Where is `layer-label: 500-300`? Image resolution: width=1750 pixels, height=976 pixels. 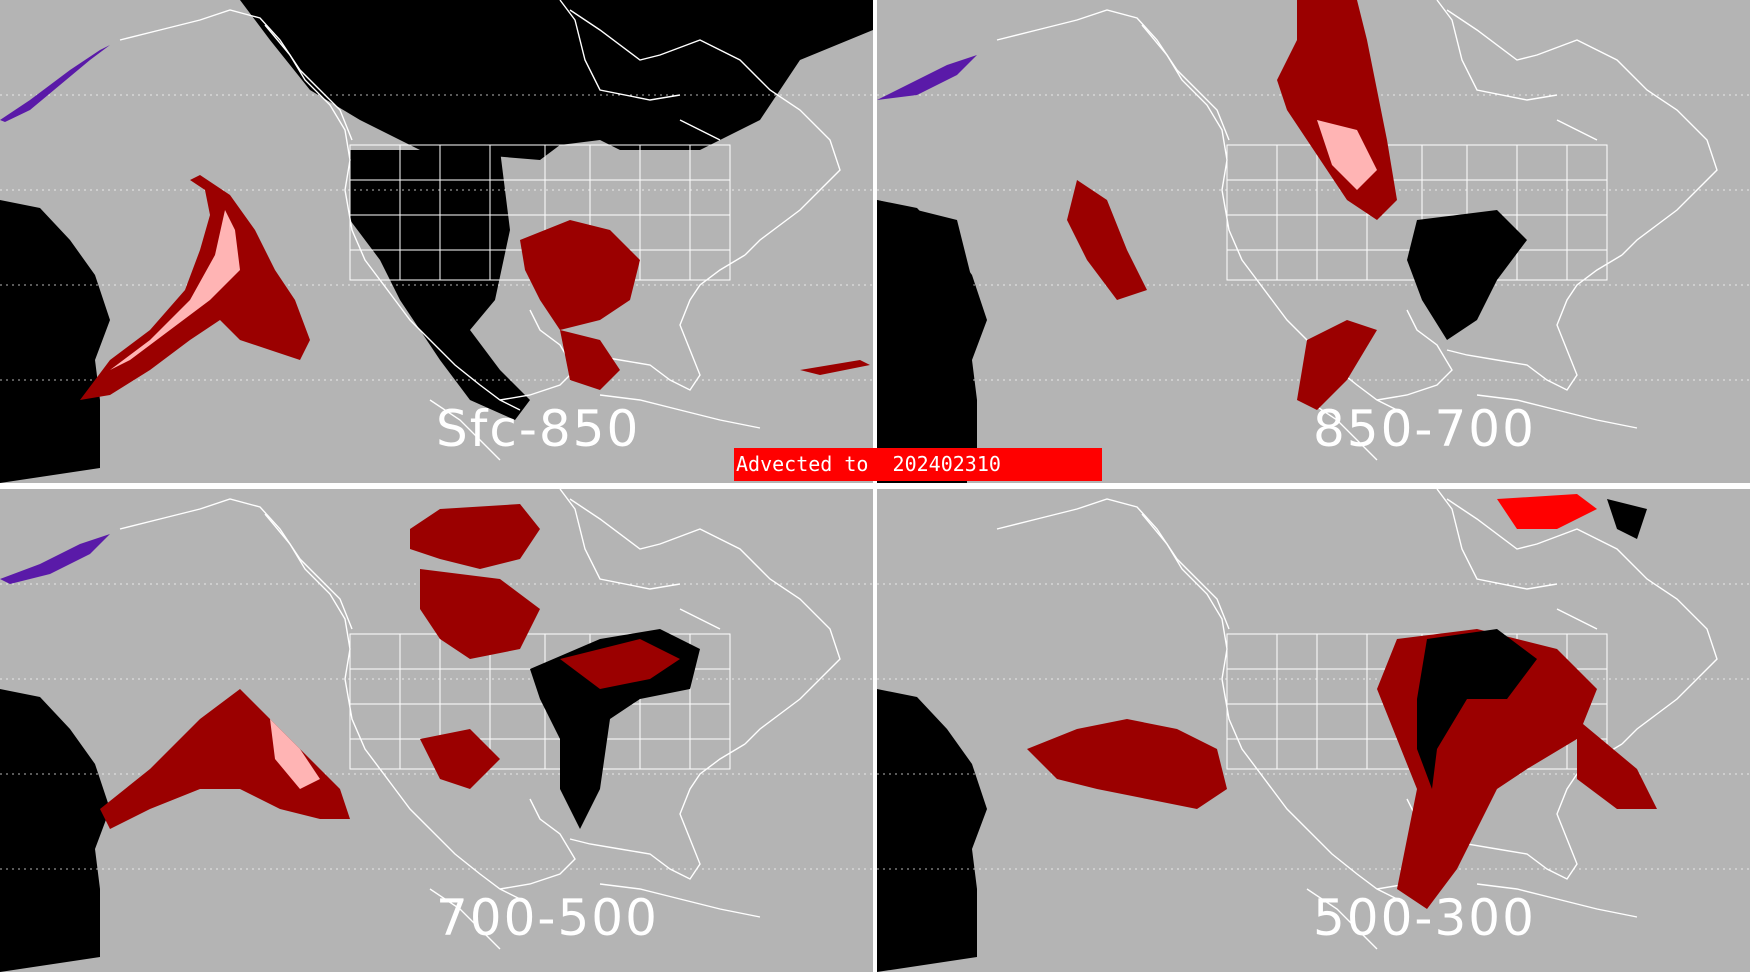
layer-label: 500-300 is located at coordinates (1424, 918).